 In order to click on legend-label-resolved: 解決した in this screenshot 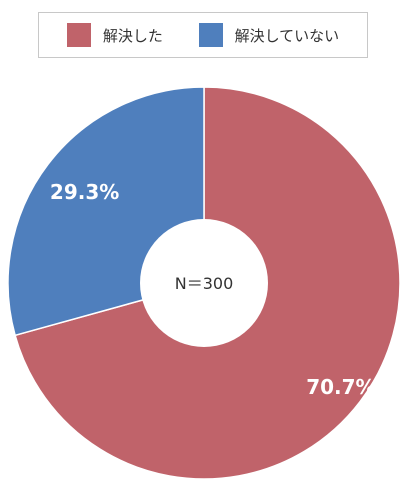, I will do `click(132, 35)`.